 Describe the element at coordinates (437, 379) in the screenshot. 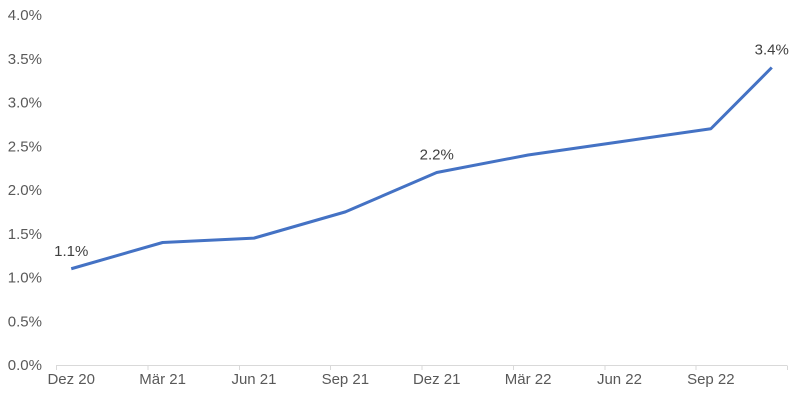

I see `x-axis-tick-label: Dez 21` at that location.